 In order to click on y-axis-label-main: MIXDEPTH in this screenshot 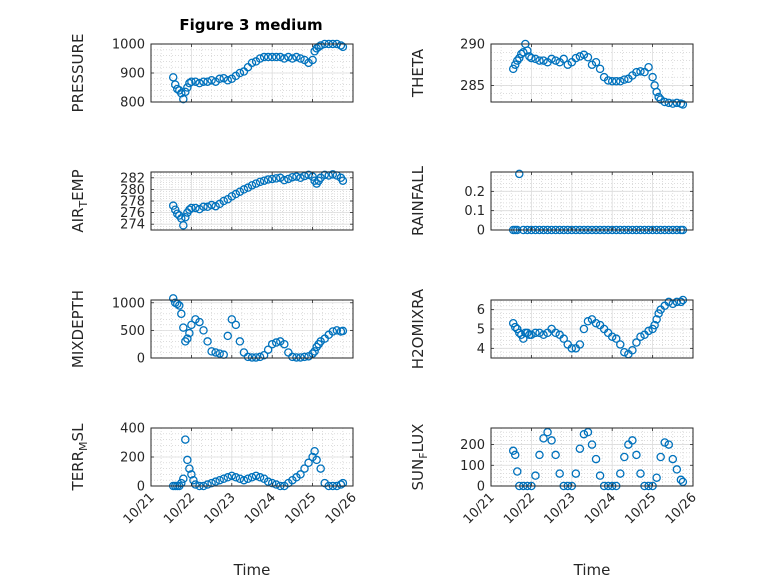, I will do `click(78, 329)`.